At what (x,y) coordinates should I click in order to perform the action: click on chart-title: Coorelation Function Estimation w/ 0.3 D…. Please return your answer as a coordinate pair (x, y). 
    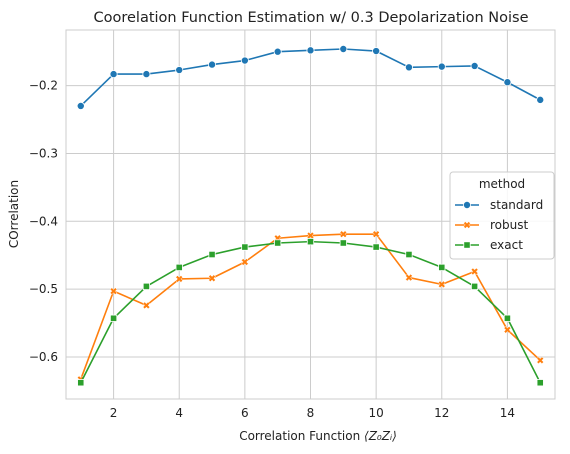
    Looking at the image, I should click on (310, 18).